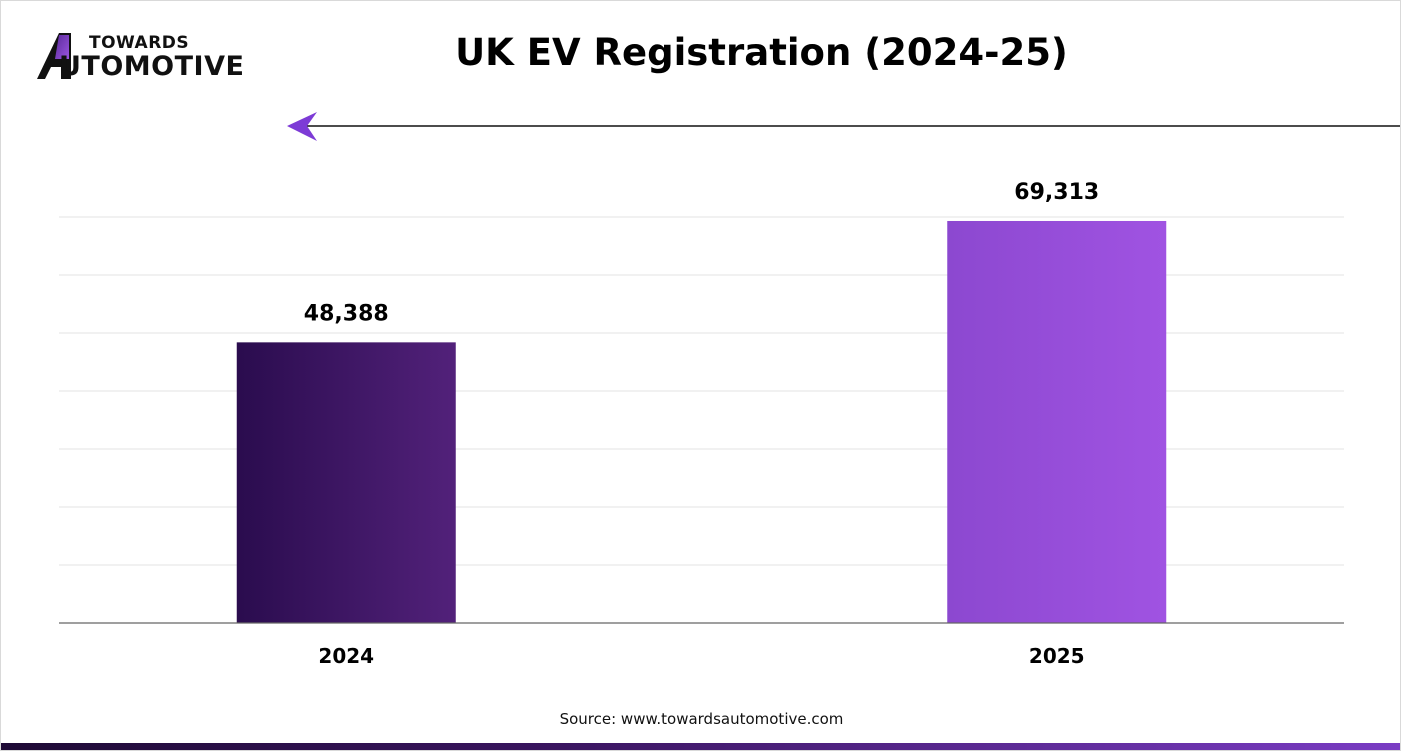 The width and height of the screenshot is (1401, 751). Describe the element at coordinates (346, 482) in the screenshot. I see `bar-2024` at that location.